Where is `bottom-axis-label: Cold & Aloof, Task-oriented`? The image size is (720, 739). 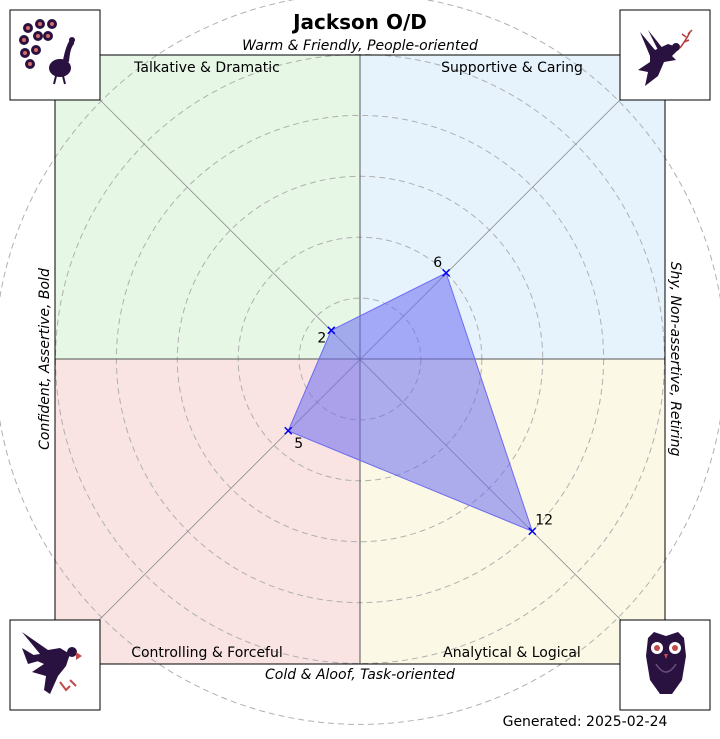
bottom-axis-label: Cold & Aloof, Task-oriented is located at coordinates (360, 675).